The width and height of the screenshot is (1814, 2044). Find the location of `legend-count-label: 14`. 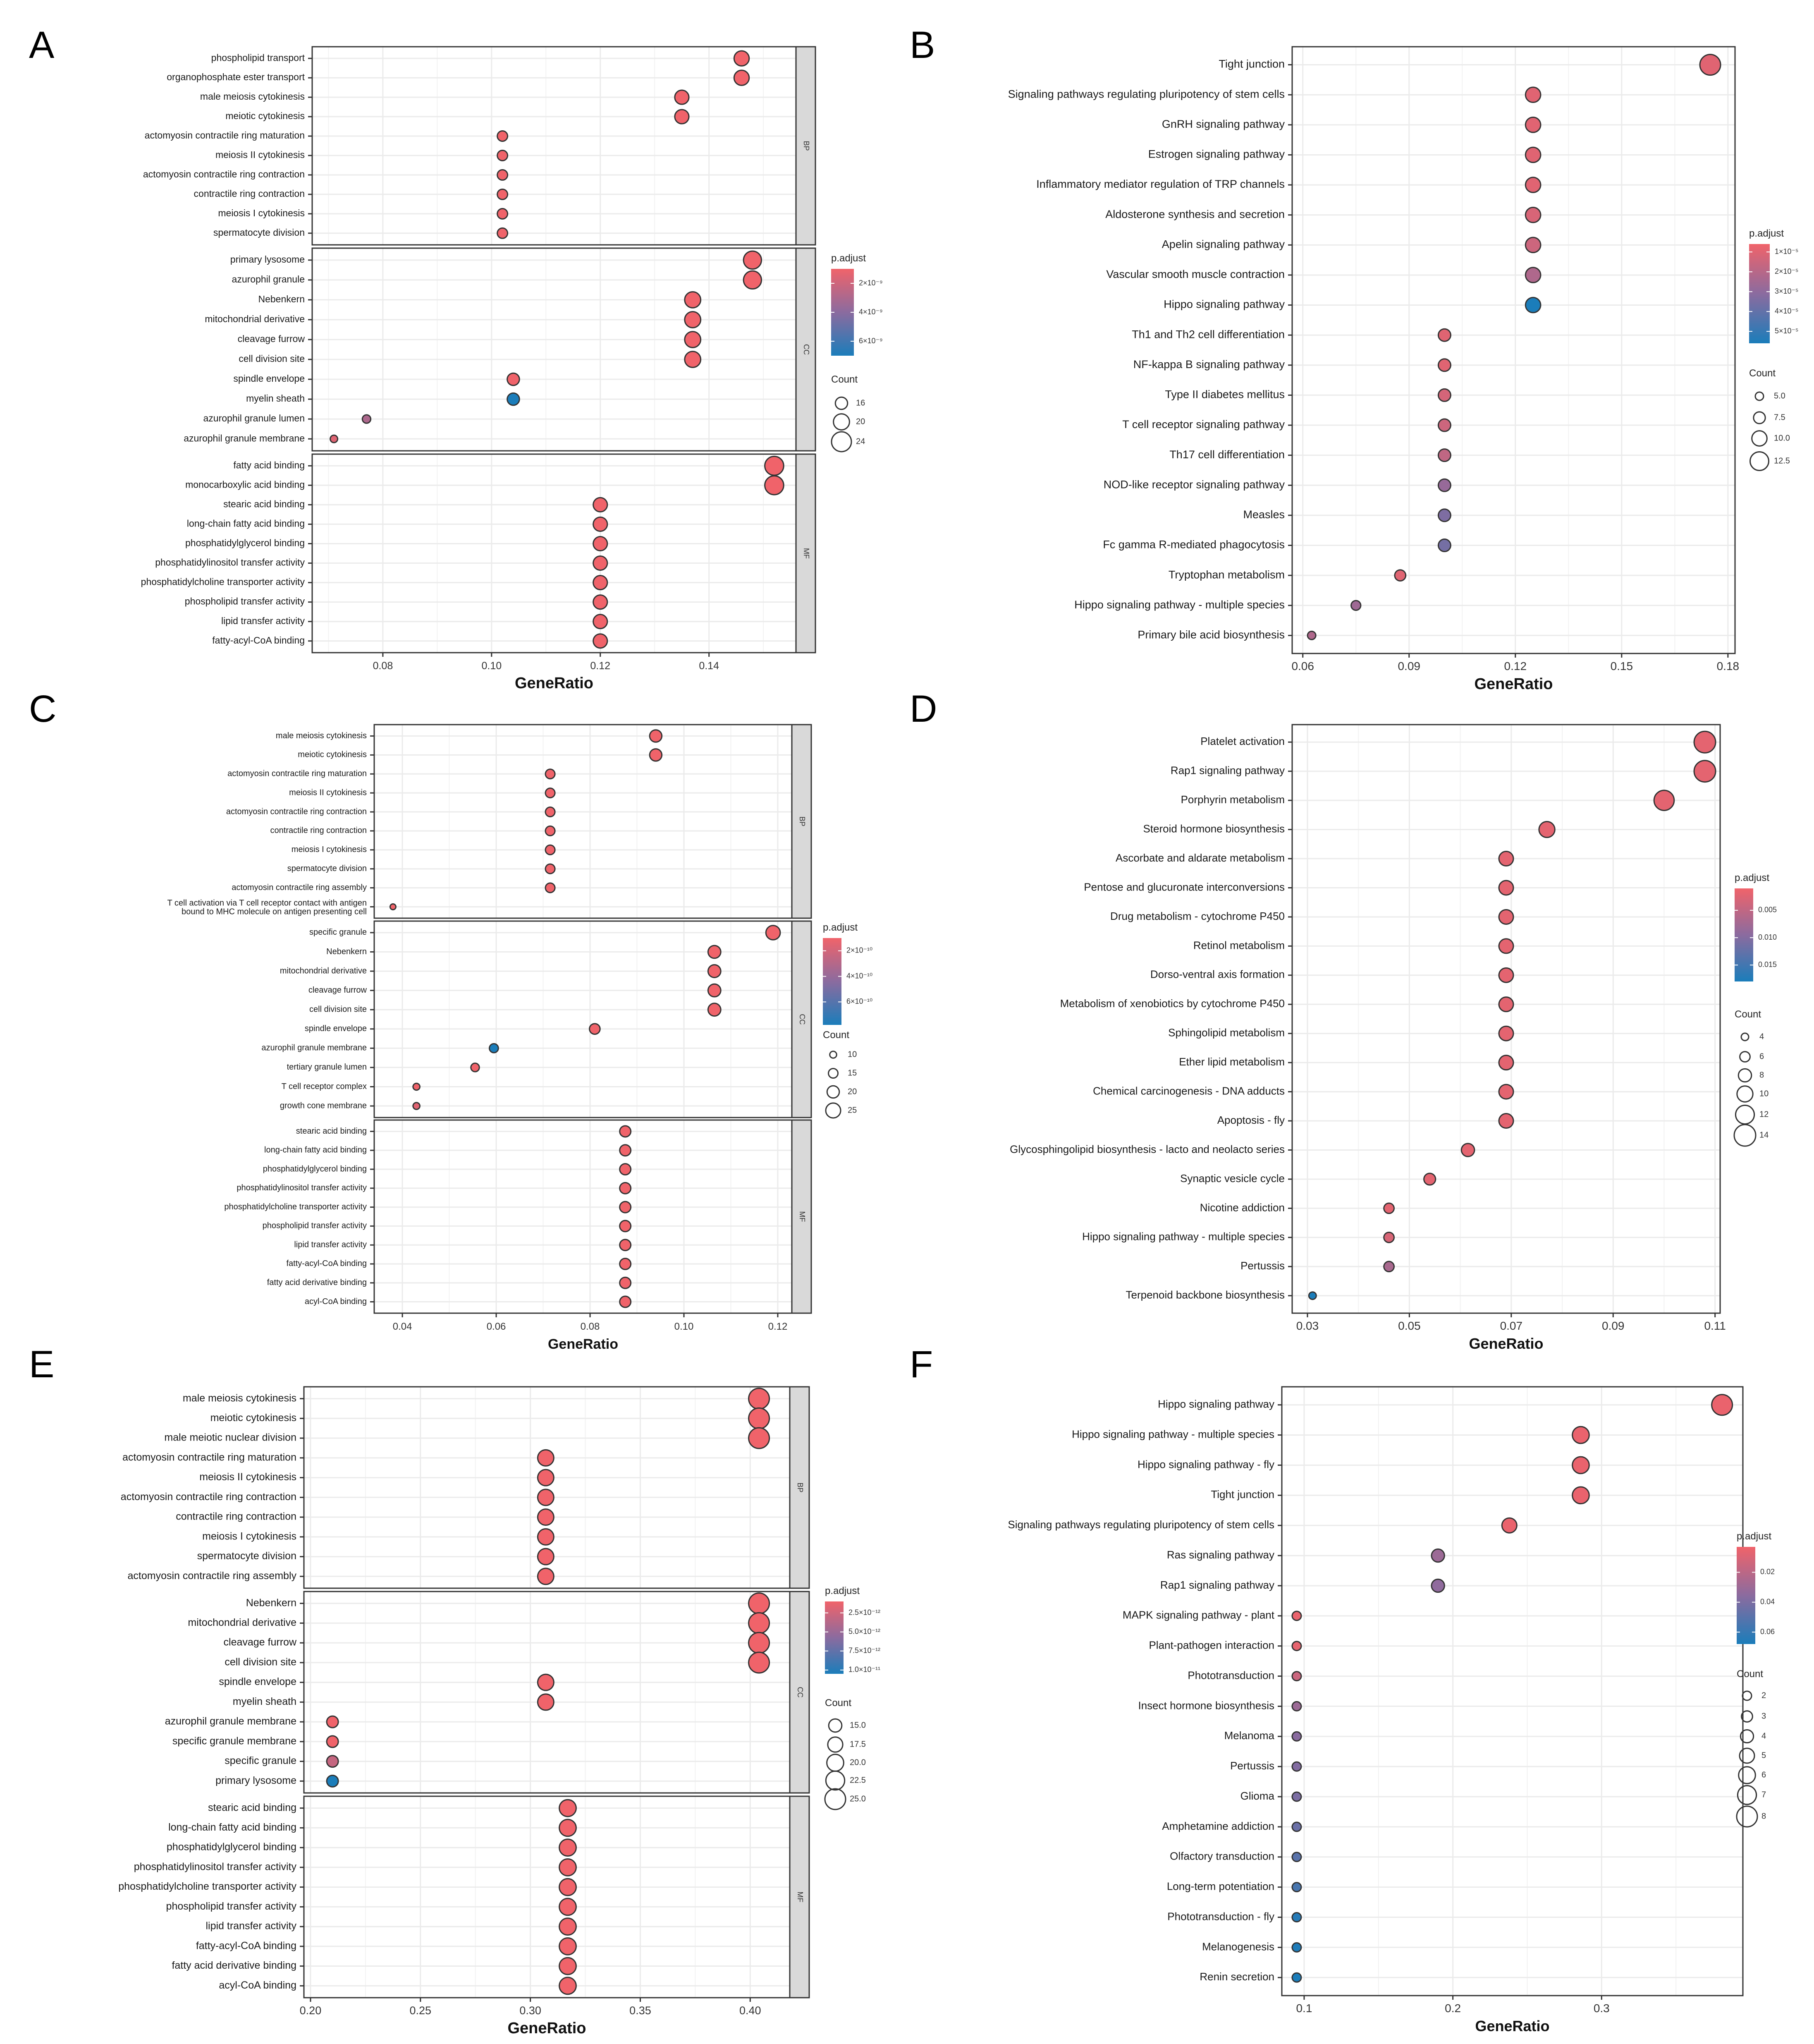

legend-count-label: 14 is located at coordinates (1764, 1134).